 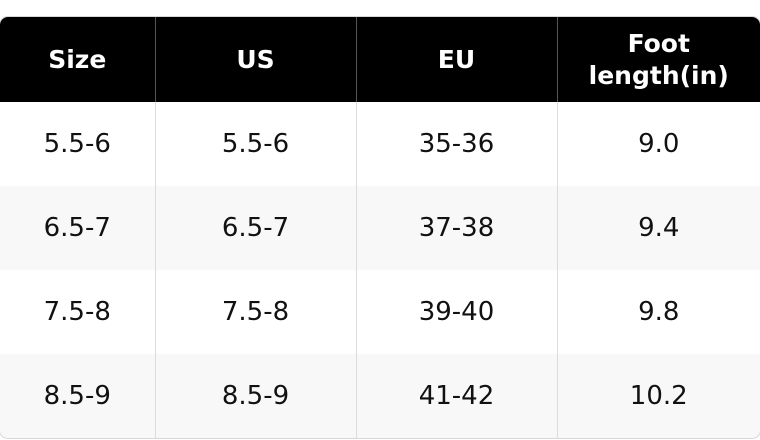 What do you see at coordinates (457, 312) in the screenshot?
I see `table-cell: 39-40` at bounding box center [457, 312].